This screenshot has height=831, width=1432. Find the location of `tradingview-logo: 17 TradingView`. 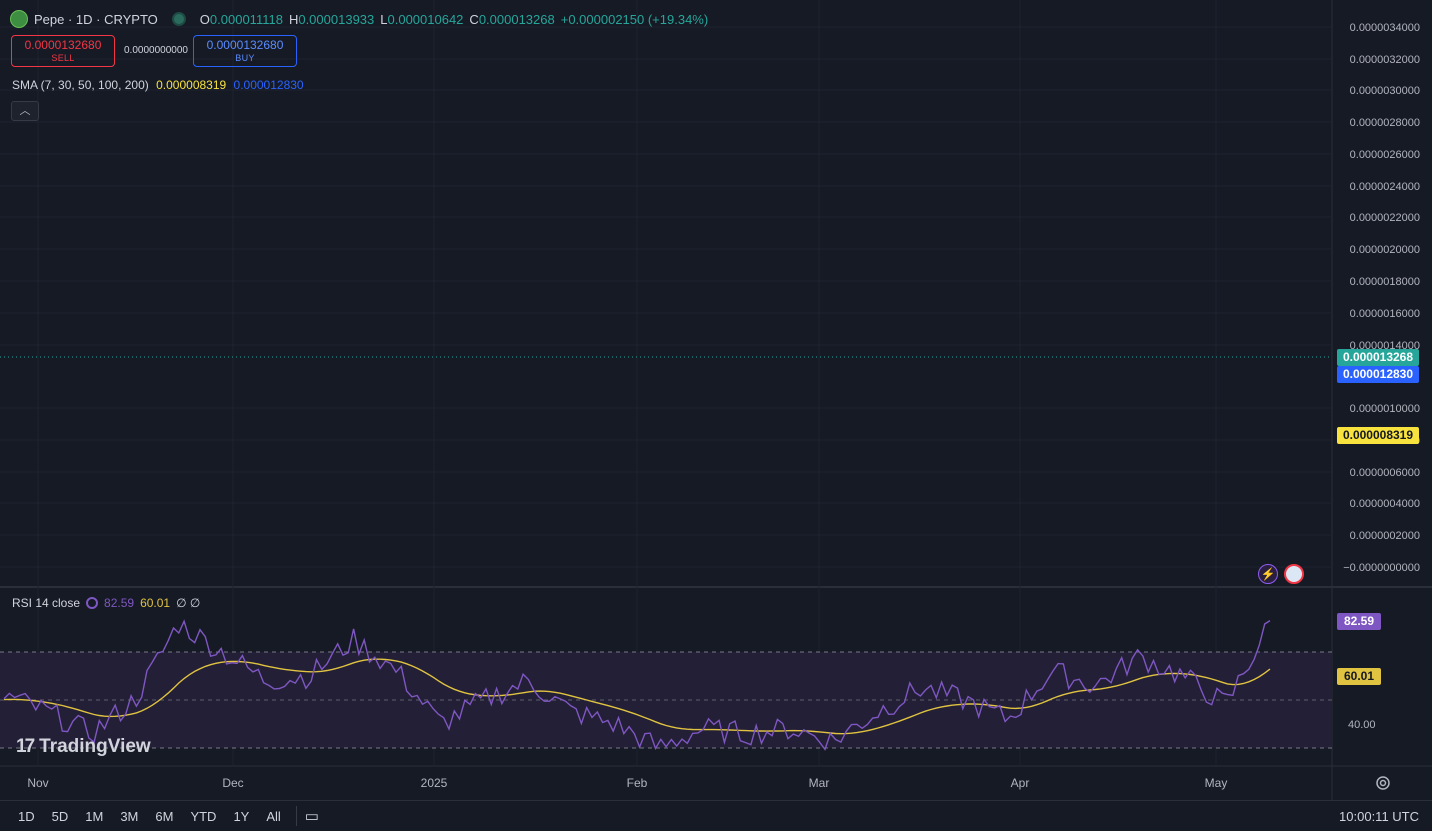

tradingview-logo: 17 TradingView is located at coordinates (83, 747).